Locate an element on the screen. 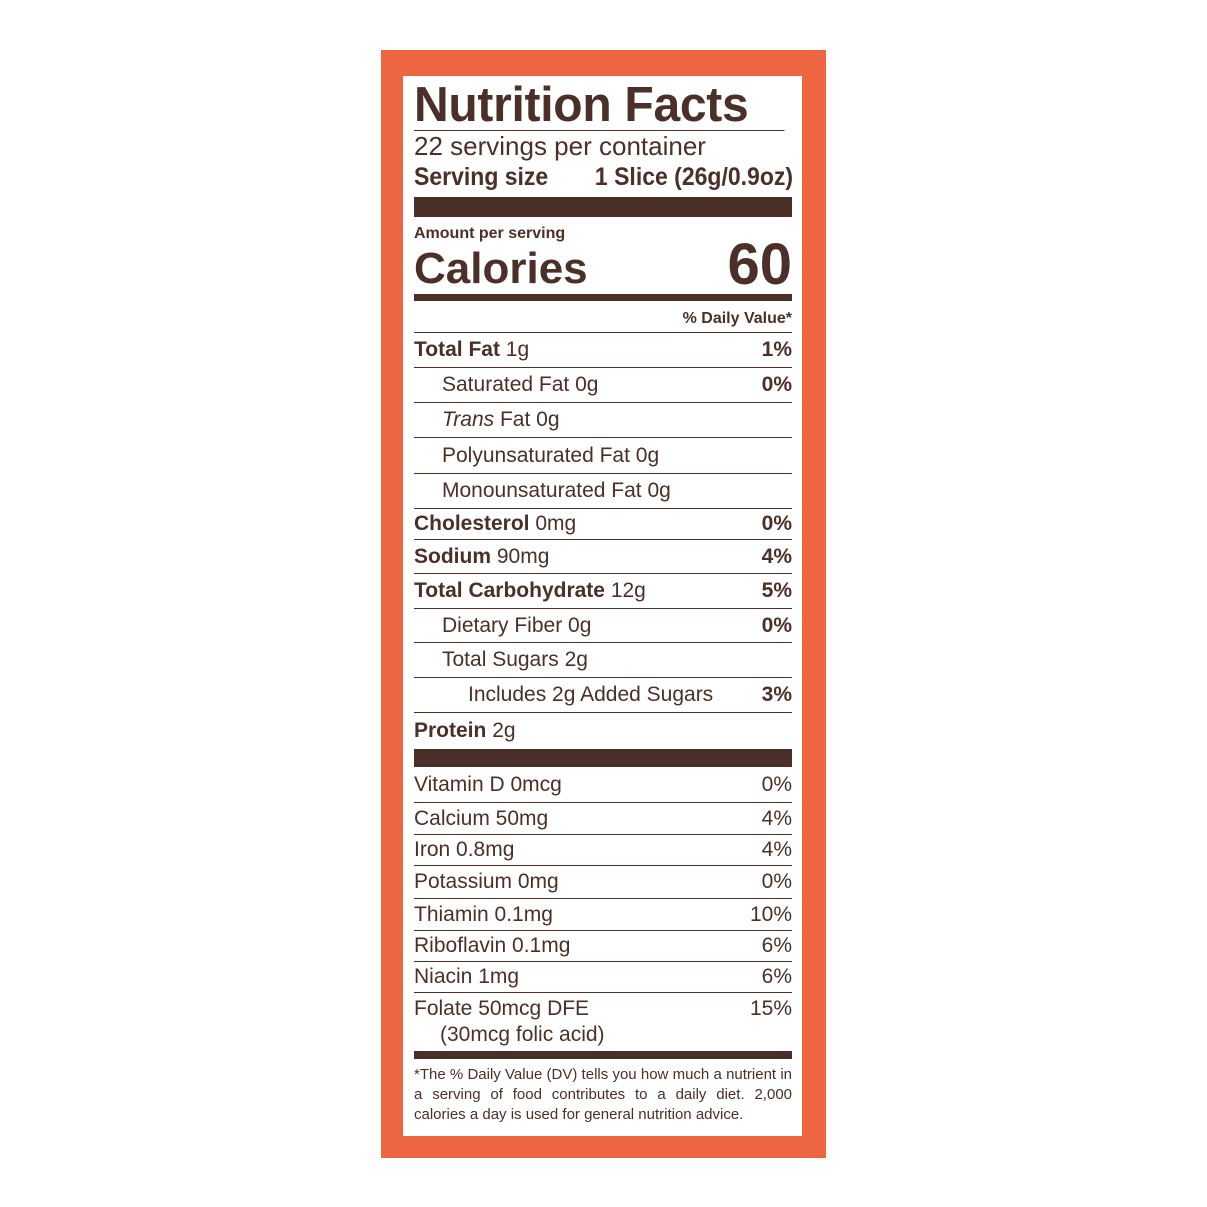 The width and height of the screenshot is (1207, 1207). vitamin-row-riboflavin: Riboflavin 0.1mg 6% is located at coordinates (603, 946).